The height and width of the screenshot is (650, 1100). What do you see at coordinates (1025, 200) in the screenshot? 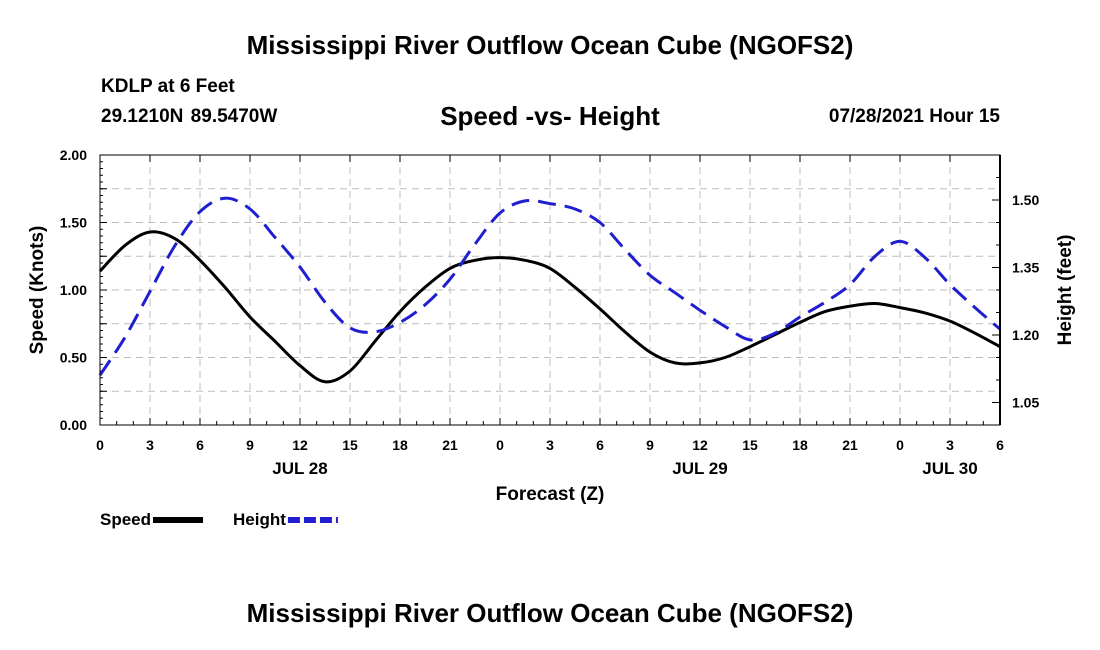
I see `y2-tick-label: 1.50` at bounding box center [1025, 200].